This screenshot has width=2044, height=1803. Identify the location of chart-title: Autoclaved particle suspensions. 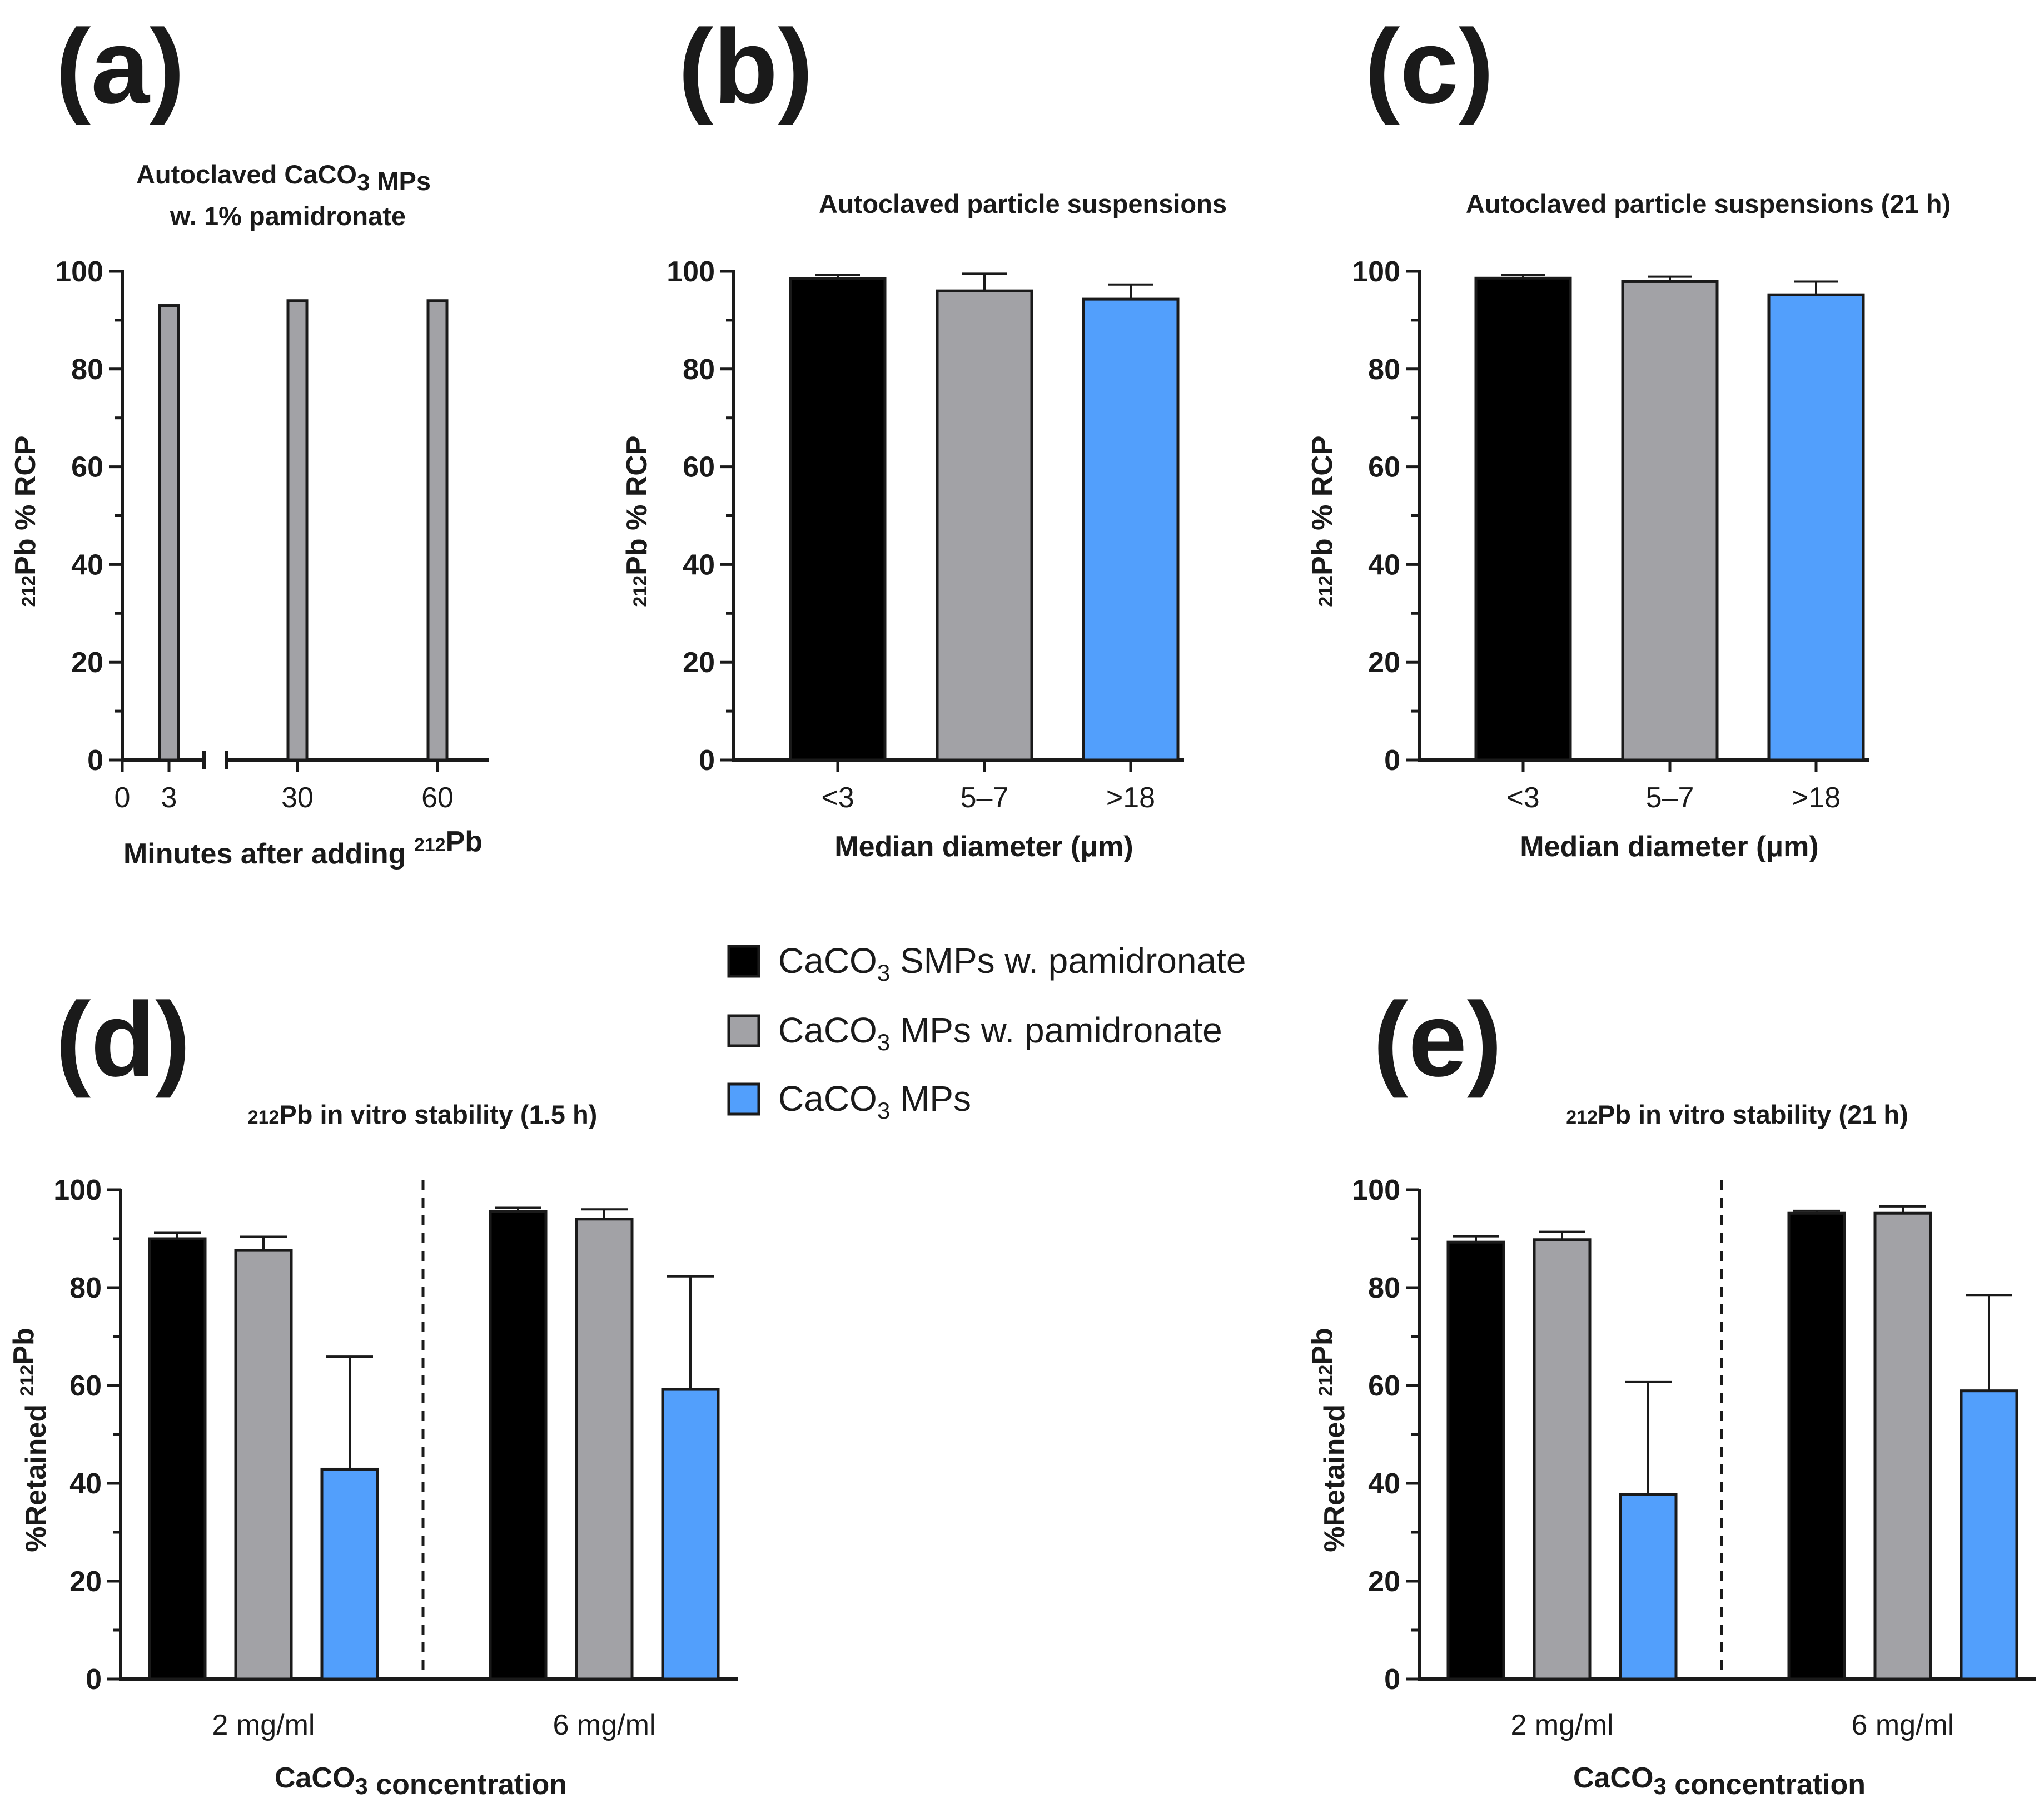
(1023, 203).